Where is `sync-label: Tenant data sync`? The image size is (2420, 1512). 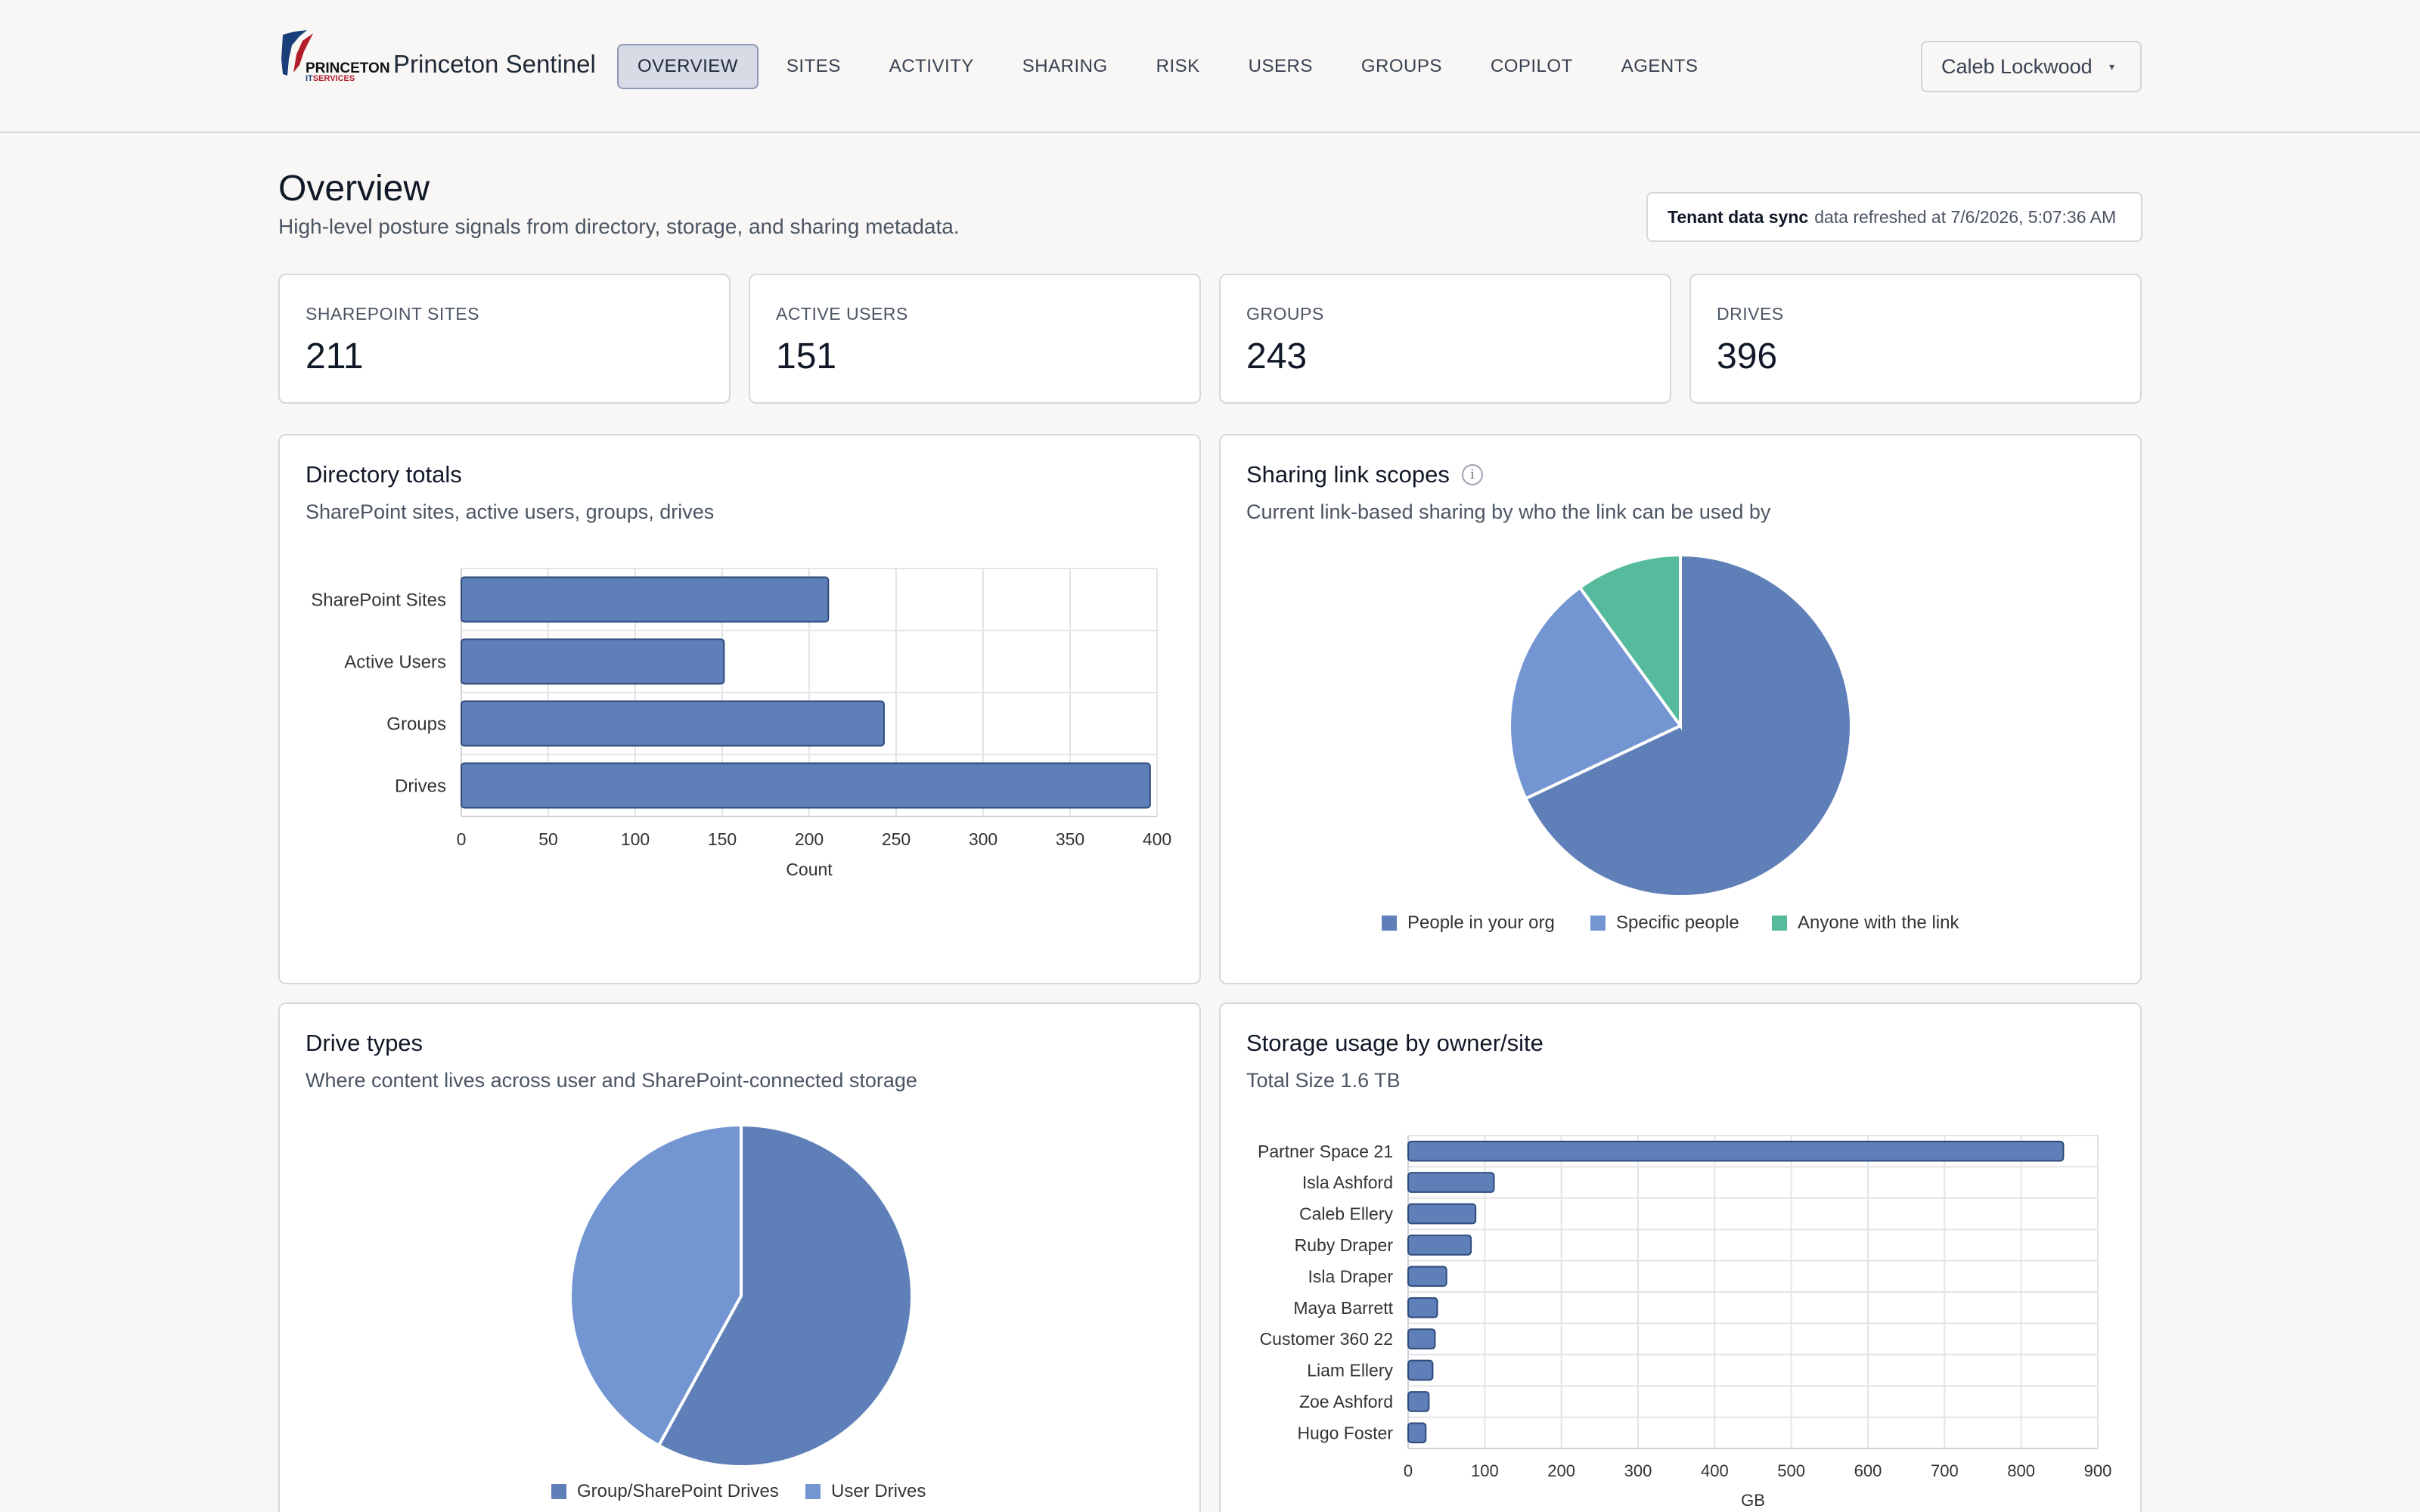 sync-label: Tenant data sync is located at coordinates (1738, 216).